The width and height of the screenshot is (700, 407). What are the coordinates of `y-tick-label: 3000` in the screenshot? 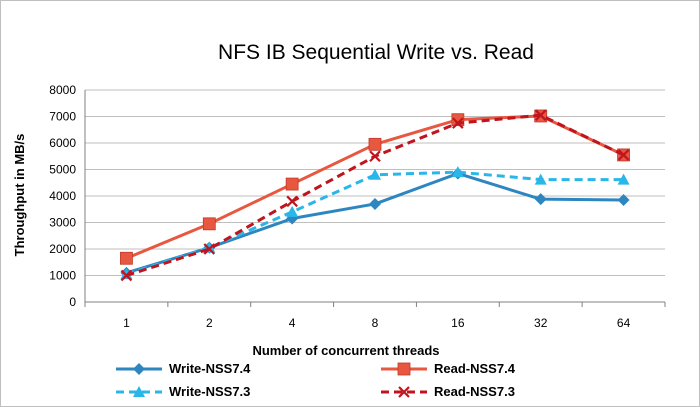 It's located at (62, 223).